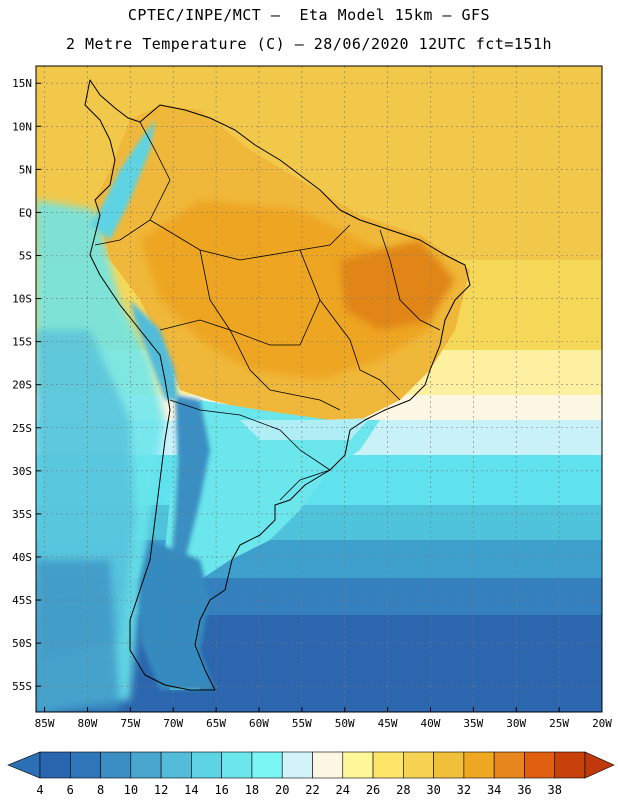 This screenshot has width=618, height=800. What do you see at coordinates (22, 643) in the screenshot?
I see `lat-tick-label: 50S` at bounding box center [22, 643].